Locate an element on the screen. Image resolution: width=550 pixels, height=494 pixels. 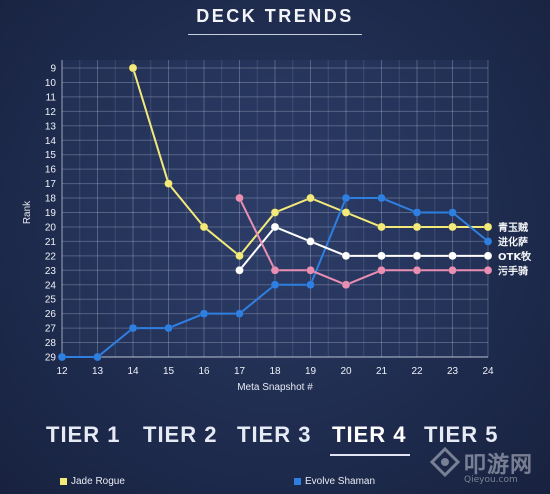
title-underline is located at coordinates (275, 34).